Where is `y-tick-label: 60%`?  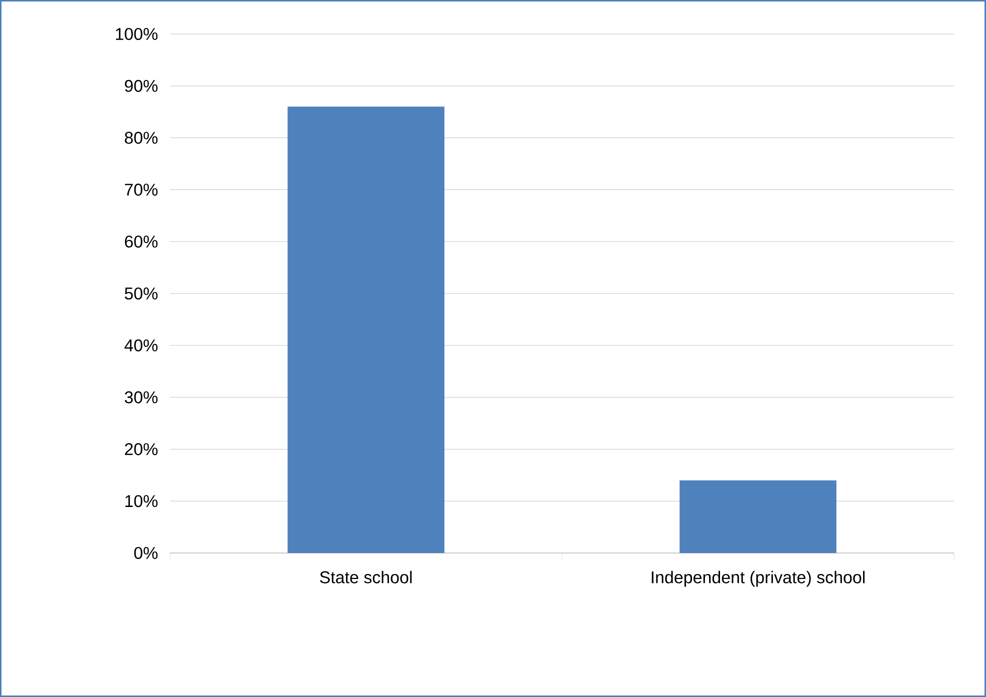
y-tick-label: 60% is located at coordinates (141, 242).